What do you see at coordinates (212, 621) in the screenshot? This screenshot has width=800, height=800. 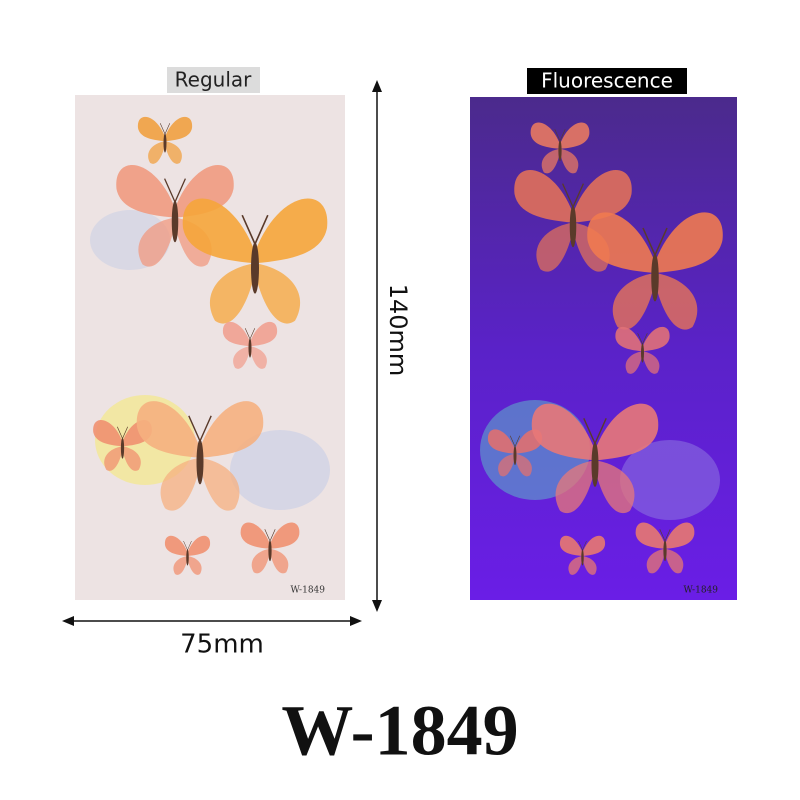 I see `width-arrow` at bounding box center [212, 621].